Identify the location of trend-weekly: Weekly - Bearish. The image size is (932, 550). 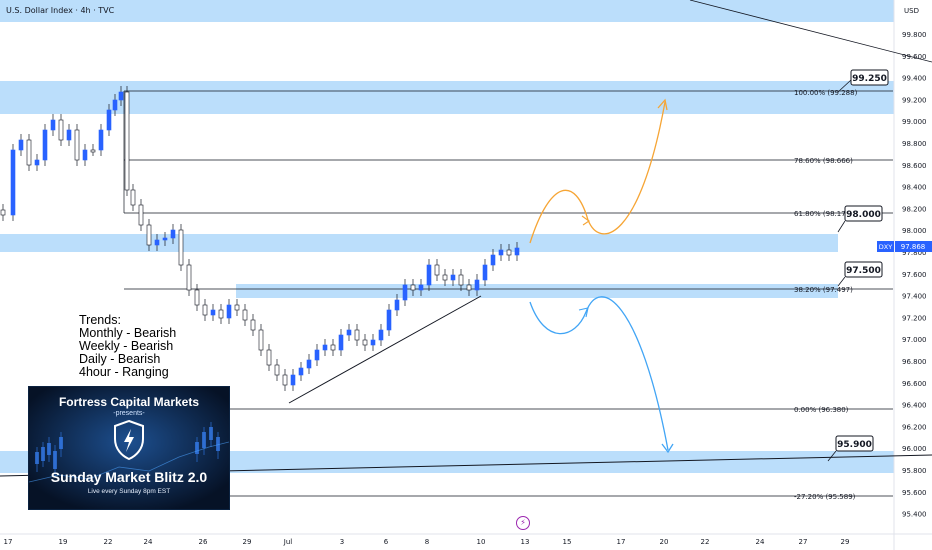
(126, 346).